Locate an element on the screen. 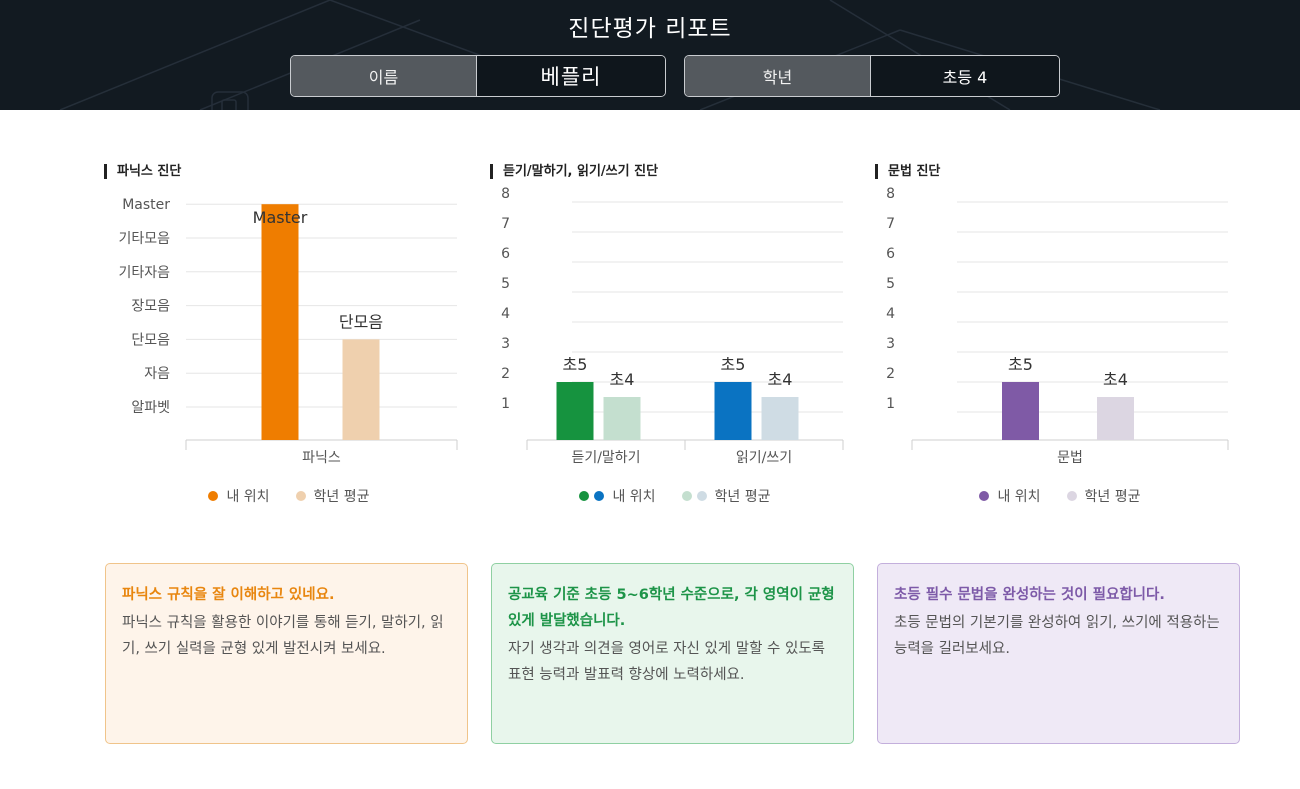 The width and height of the screenshot is (1300, 789). report-title: 진단평가 리포트 is located at coordinates (650, 29).